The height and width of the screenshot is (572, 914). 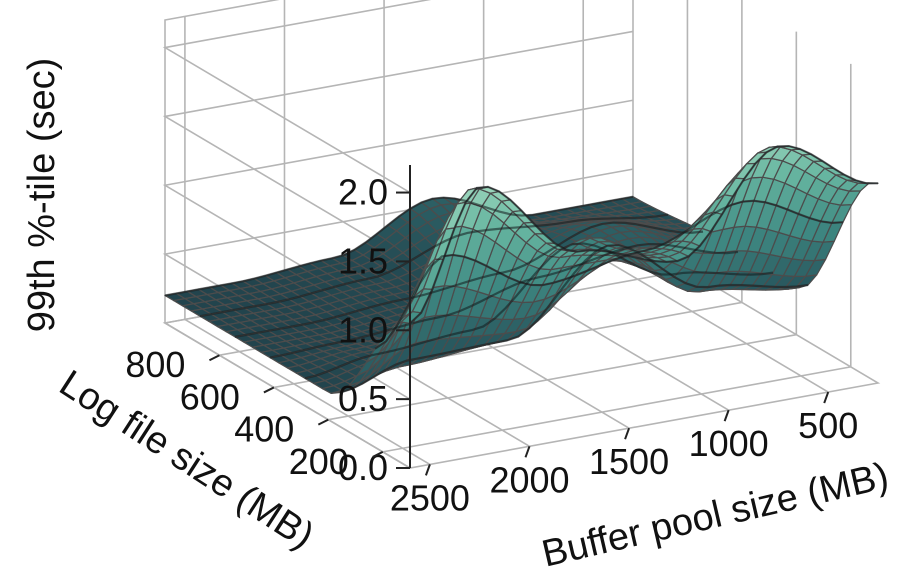 I want to click on z-tick-label-2: 1.0, so click(x=363, y=329).